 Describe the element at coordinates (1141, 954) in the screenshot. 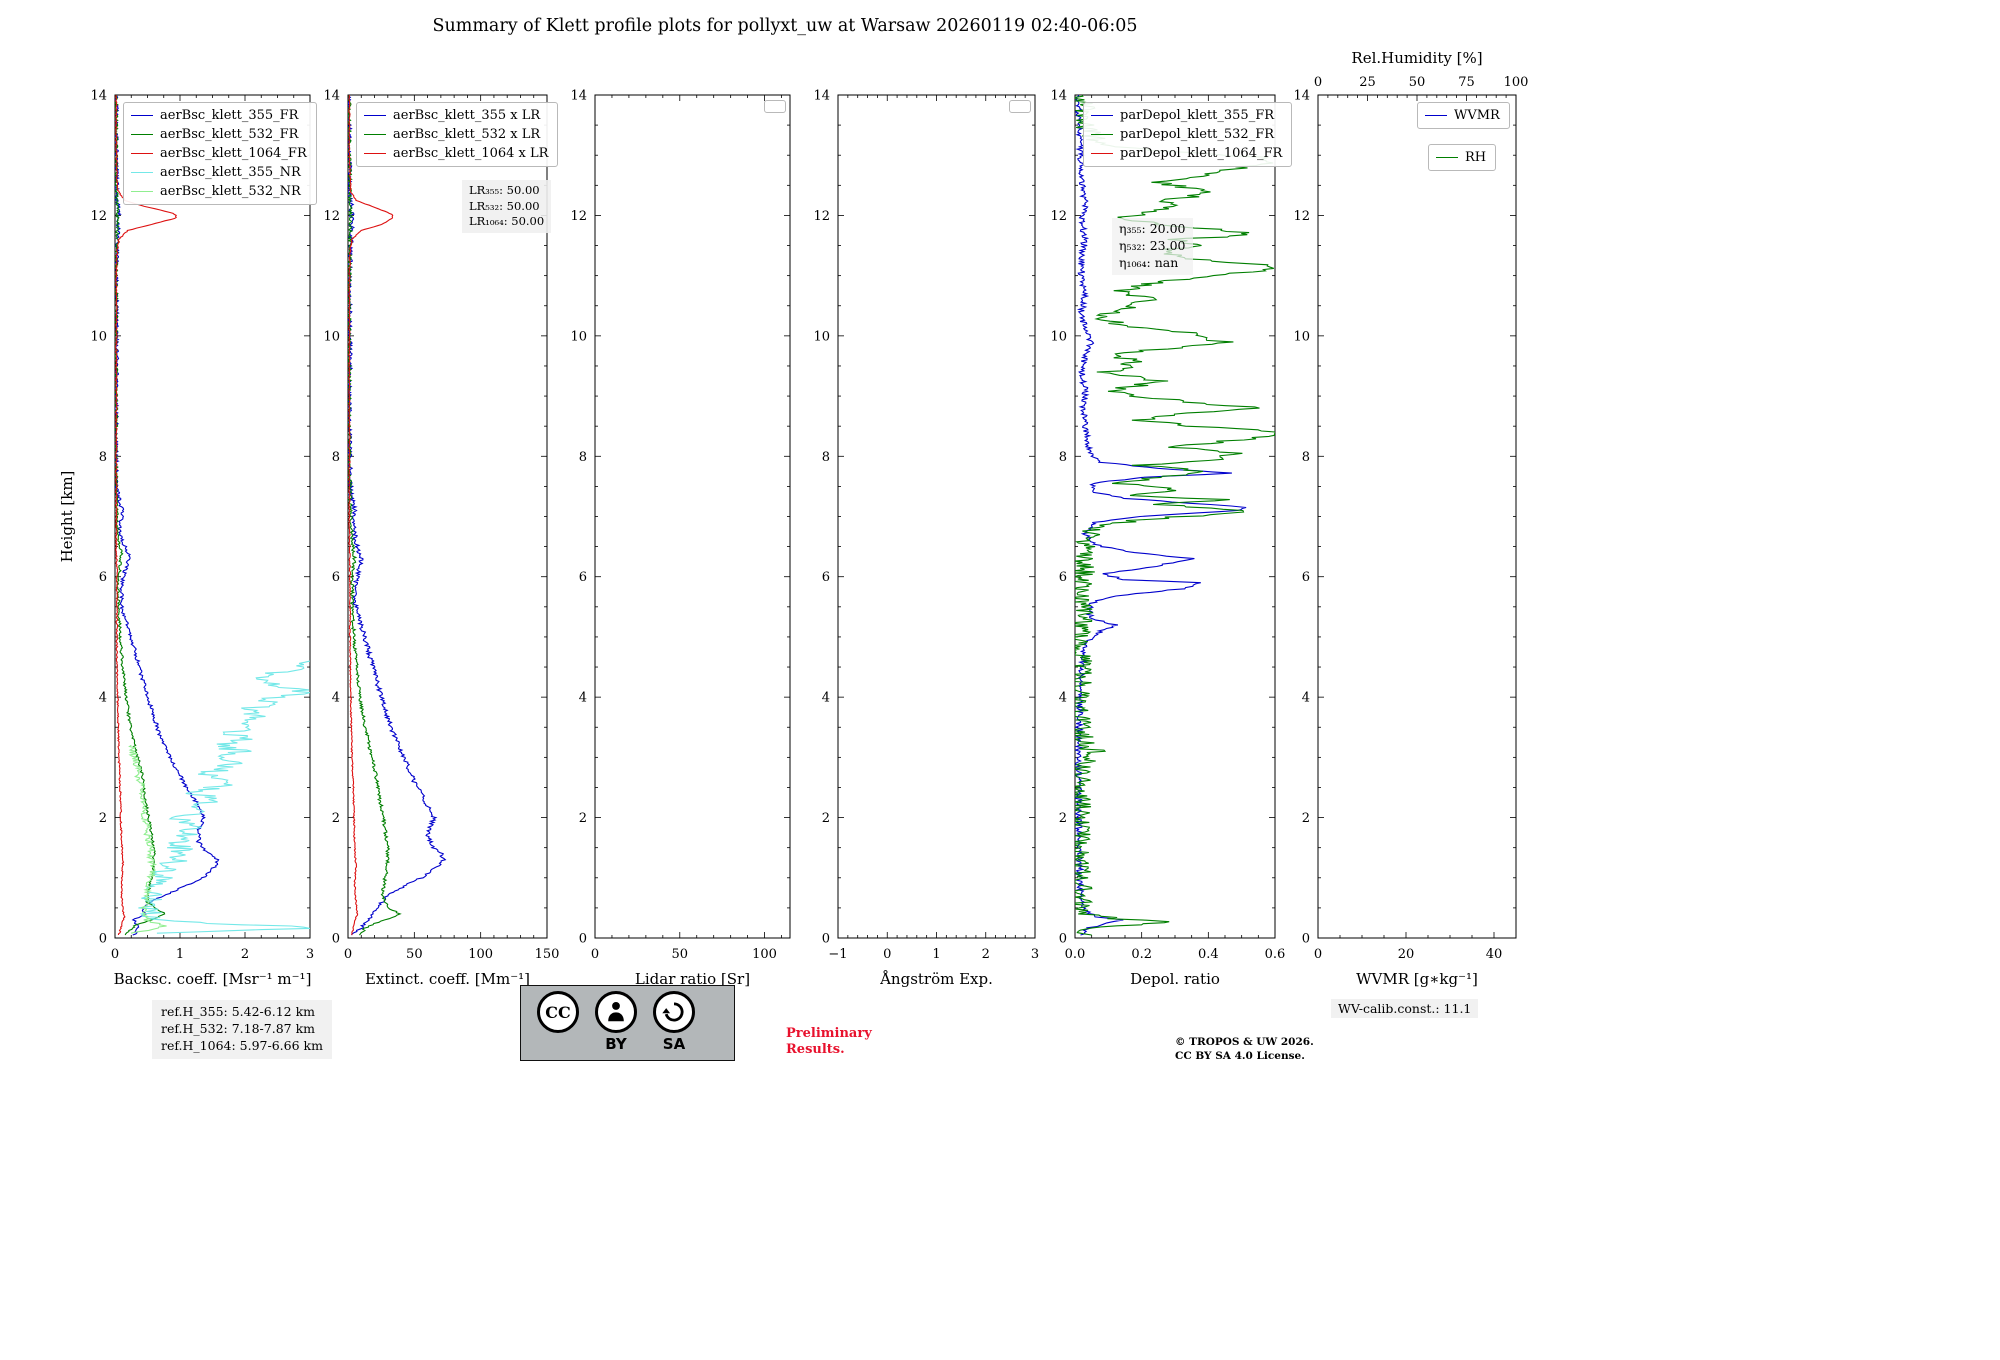

I see `x-tick-label: 0.2` at that location.